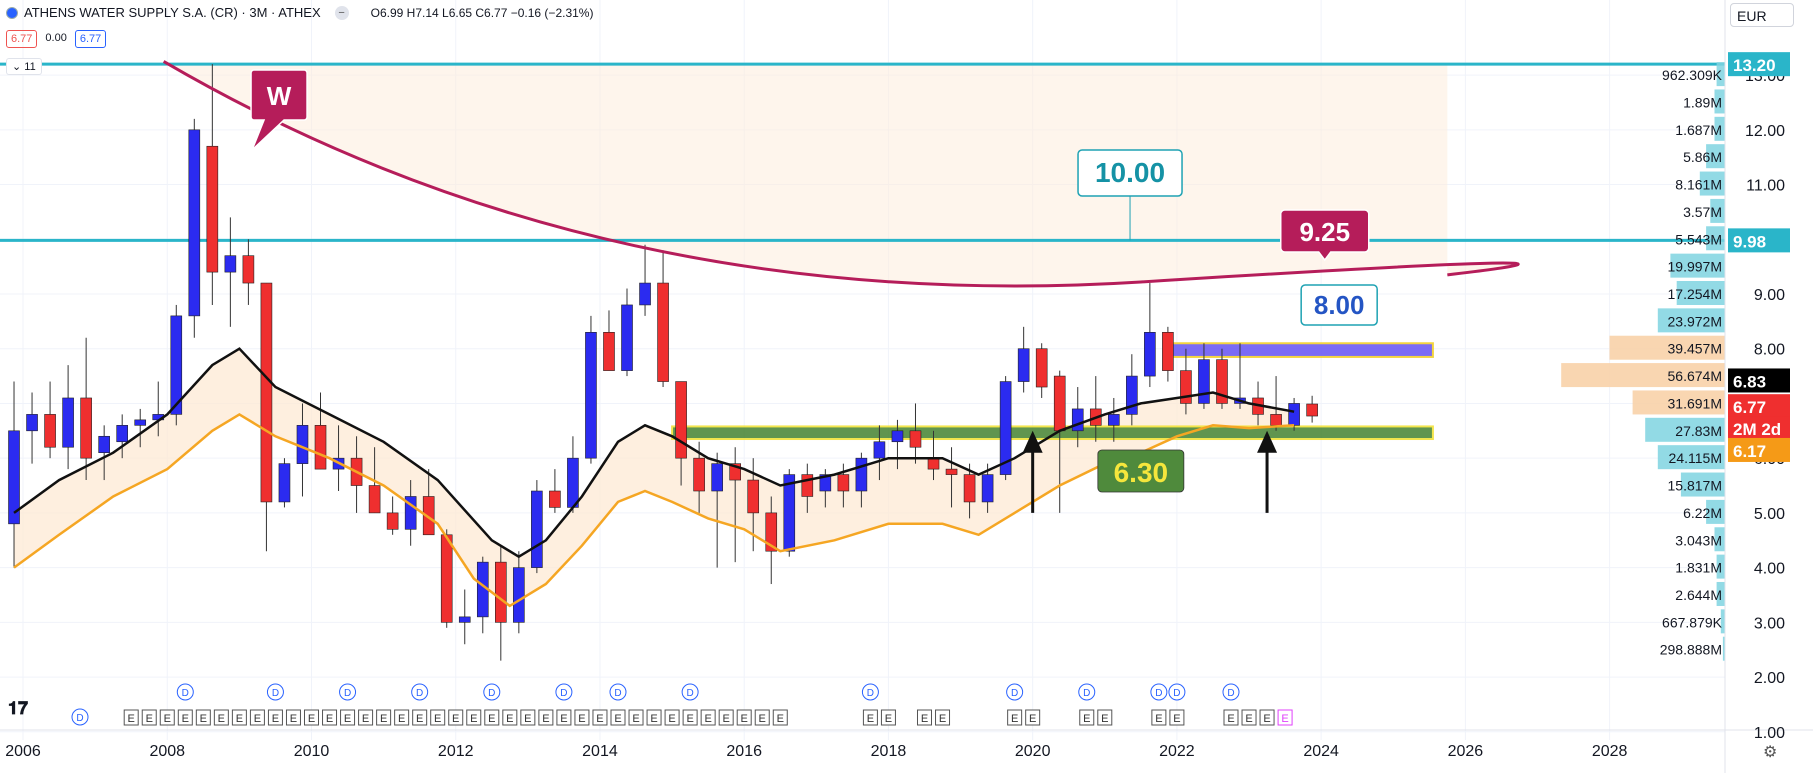  I want to click on y-tick-label: 5.00, so click(1769, 514).